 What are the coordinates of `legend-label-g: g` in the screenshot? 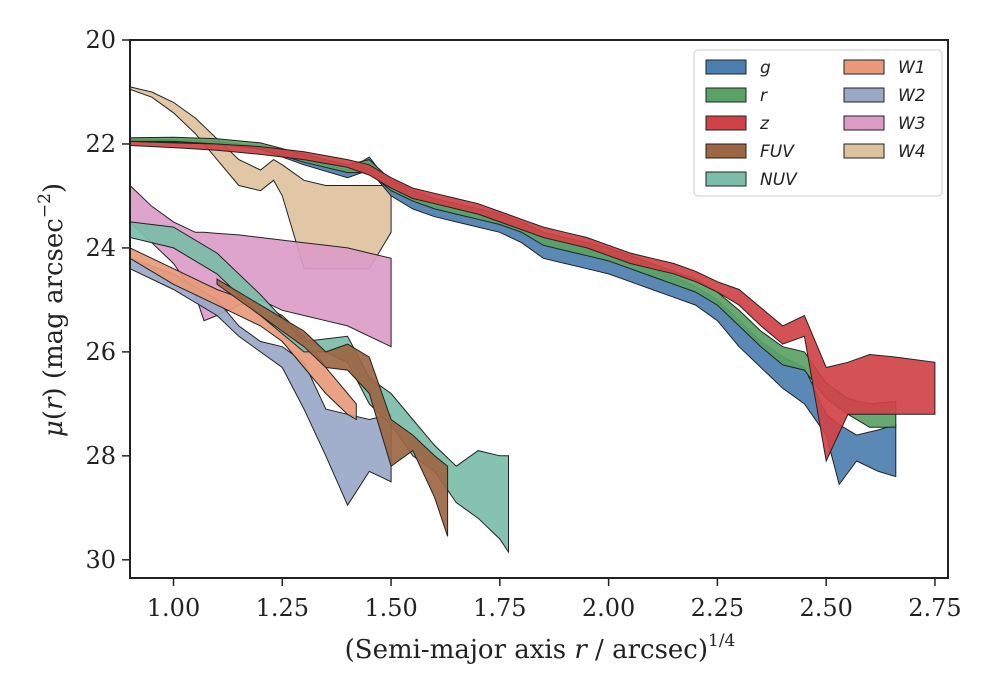 It's located at (765, 68).